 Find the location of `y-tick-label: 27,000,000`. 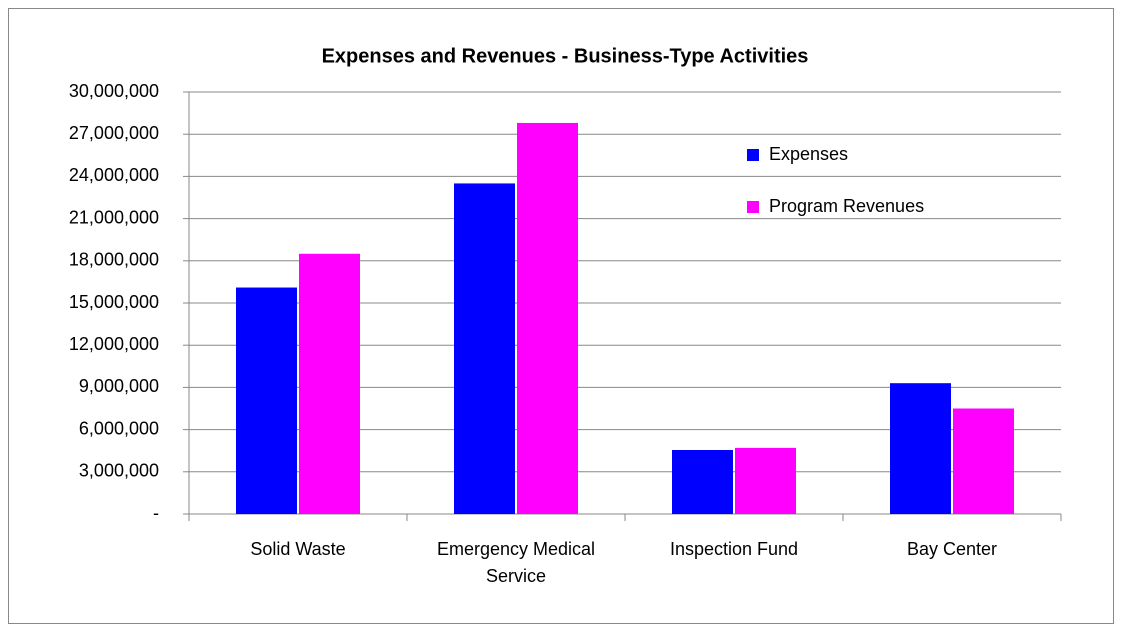

y-tick-label: 27,000,000 is located at coordinates (114, 133).